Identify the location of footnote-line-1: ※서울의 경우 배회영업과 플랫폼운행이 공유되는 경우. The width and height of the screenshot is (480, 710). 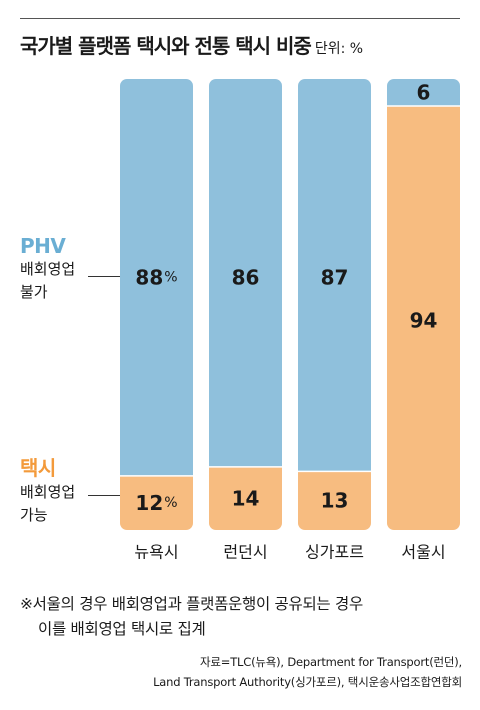
(191, 604).